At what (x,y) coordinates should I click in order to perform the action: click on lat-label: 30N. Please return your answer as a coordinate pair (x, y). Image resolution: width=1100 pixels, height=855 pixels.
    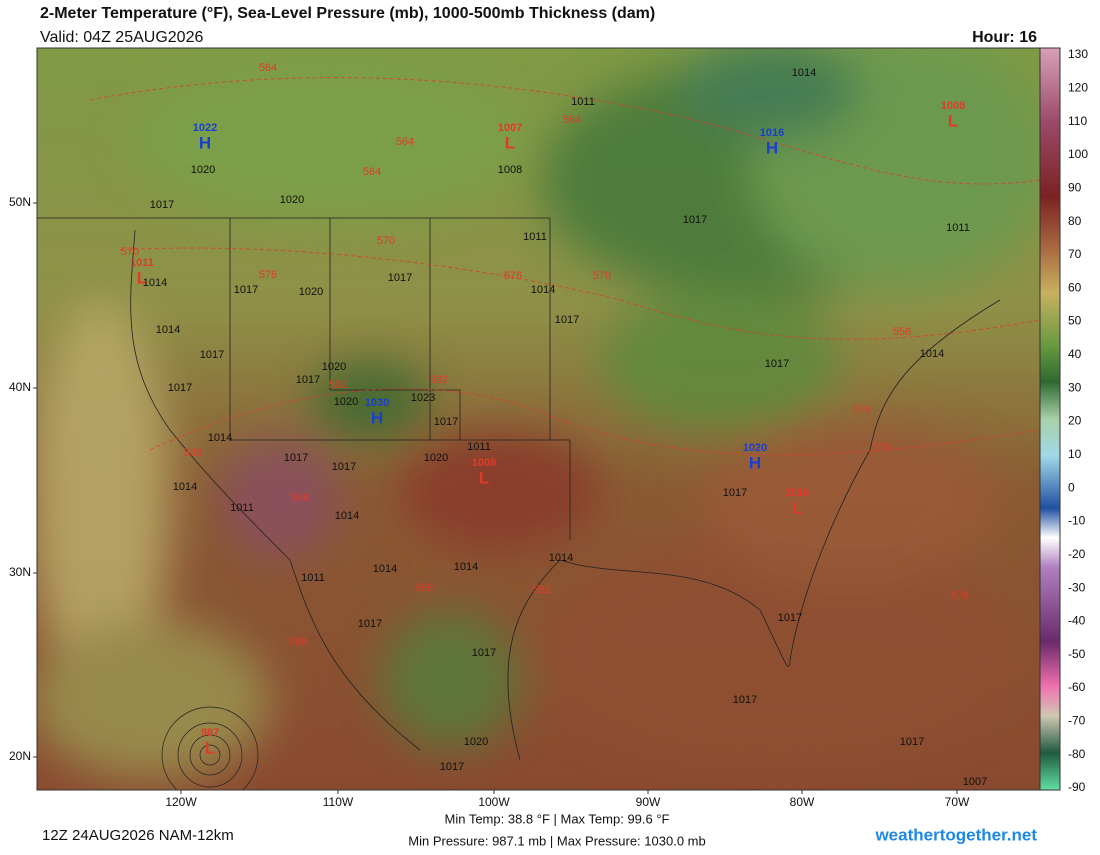
    Looking at the image, I should click on (20, 572).